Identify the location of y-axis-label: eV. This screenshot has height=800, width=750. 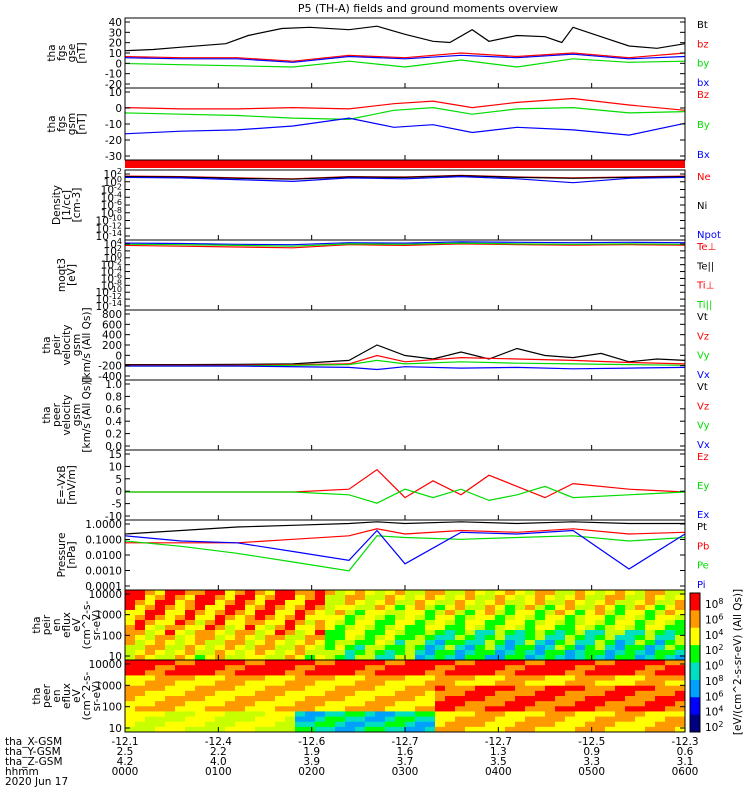
(77, 695).